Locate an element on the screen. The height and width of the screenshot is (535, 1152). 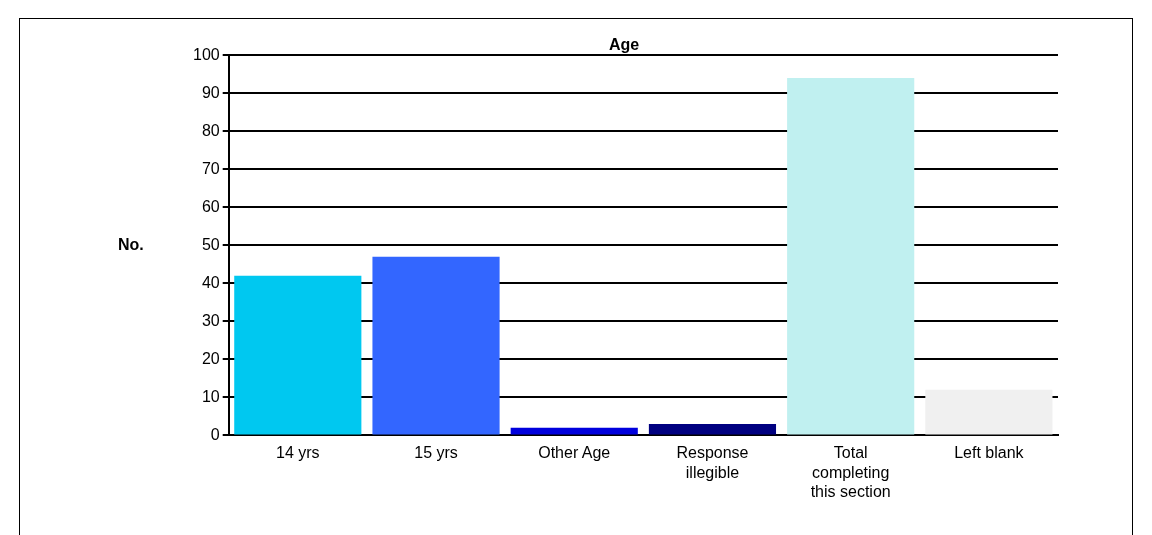
chart-title: Age is located at coordinates (624, 45).